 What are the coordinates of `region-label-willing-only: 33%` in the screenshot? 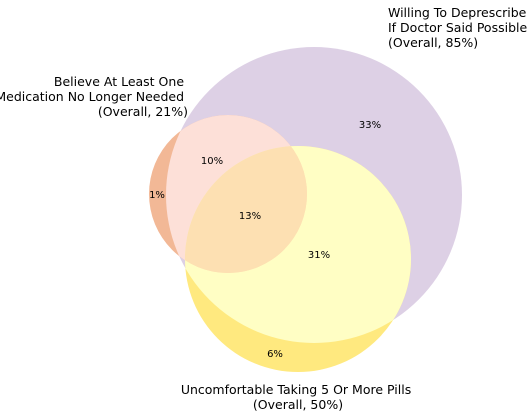 It's located at (370, 125).